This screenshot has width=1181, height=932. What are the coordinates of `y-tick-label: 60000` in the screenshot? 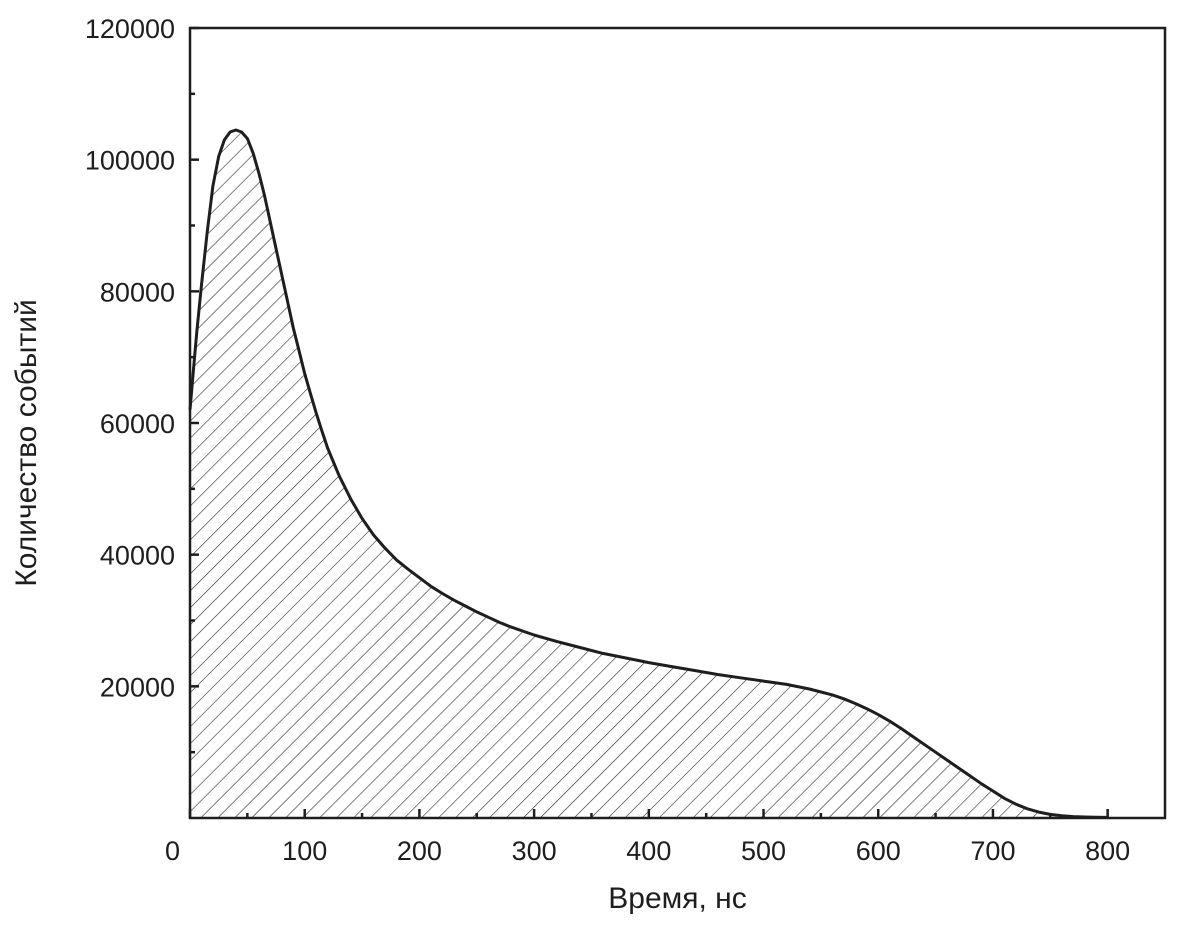 It's located at (137, 424).